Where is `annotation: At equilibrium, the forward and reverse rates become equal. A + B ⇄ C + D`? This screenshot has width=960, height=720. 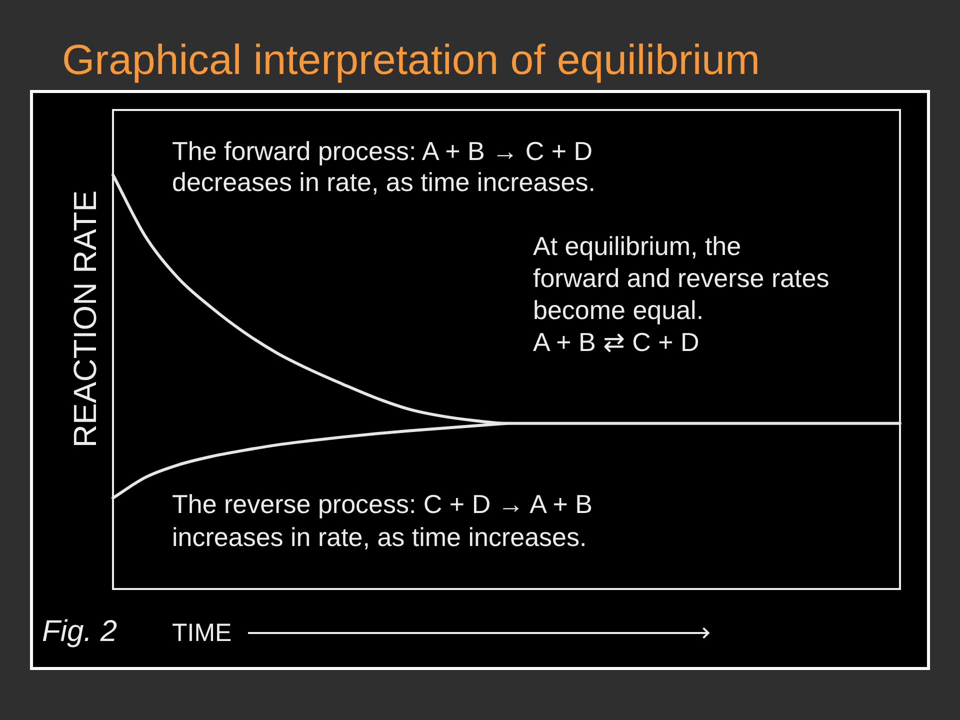 annotation: At equilibrium, the forward and reverse rates become equal. A + B ⇄ C + D is located at coordinates (681, 294).